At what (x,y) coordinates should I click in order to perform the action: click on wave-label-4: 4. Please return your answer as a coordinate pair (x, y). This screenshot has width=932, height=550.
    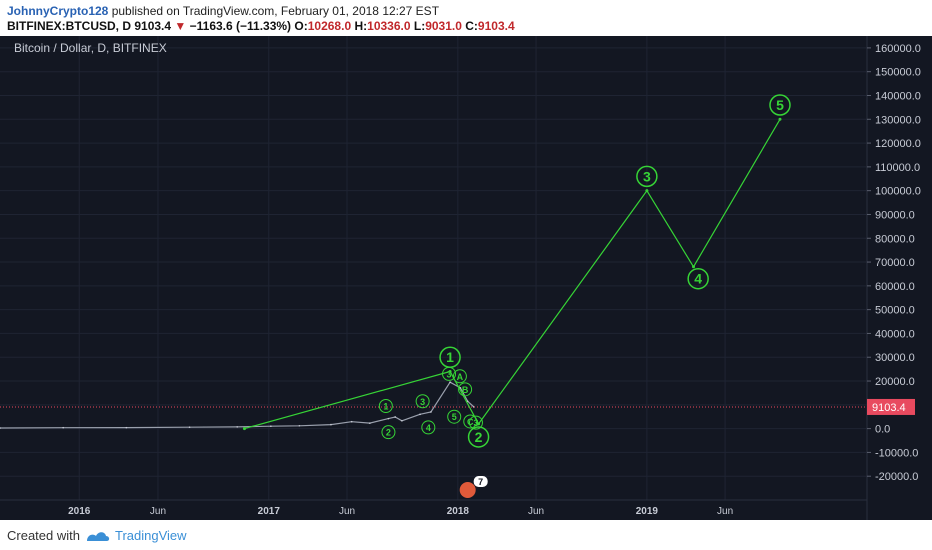
    Looking at the image, I should click on (698, 279).